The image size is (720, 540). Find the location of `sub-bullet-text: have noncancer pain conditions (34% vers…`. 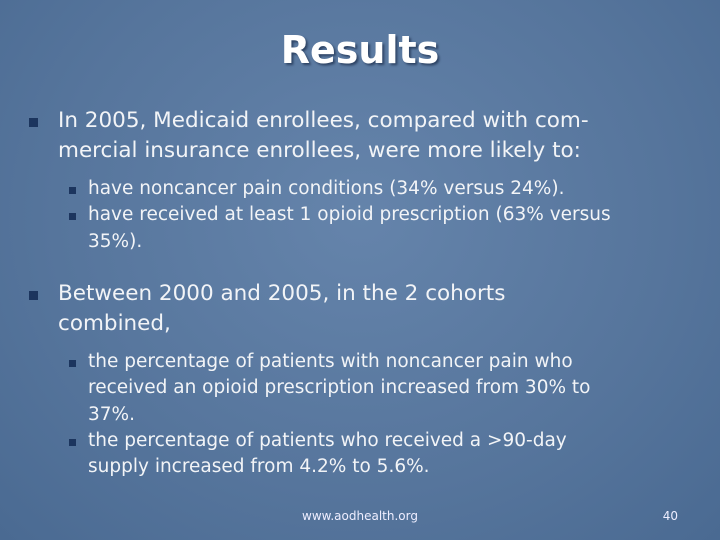

sub-bullet-text: have noncancer pain conditions (34% vers… is located at coordinates (326, 188).